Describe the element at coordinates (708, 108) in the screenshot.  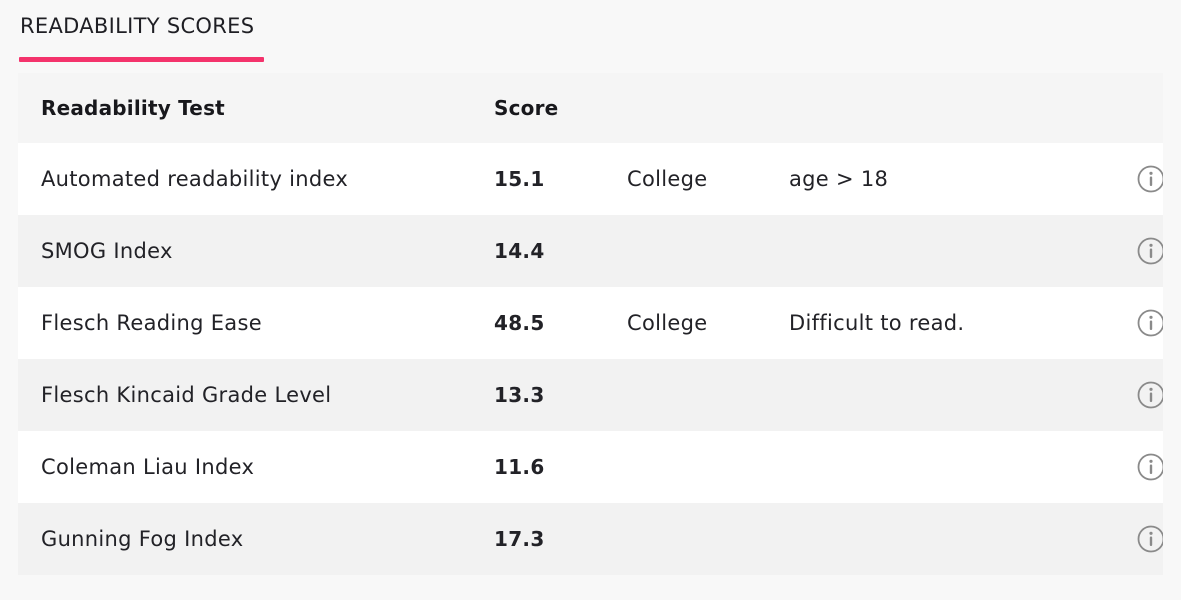
I see `column-header-level` at that location.